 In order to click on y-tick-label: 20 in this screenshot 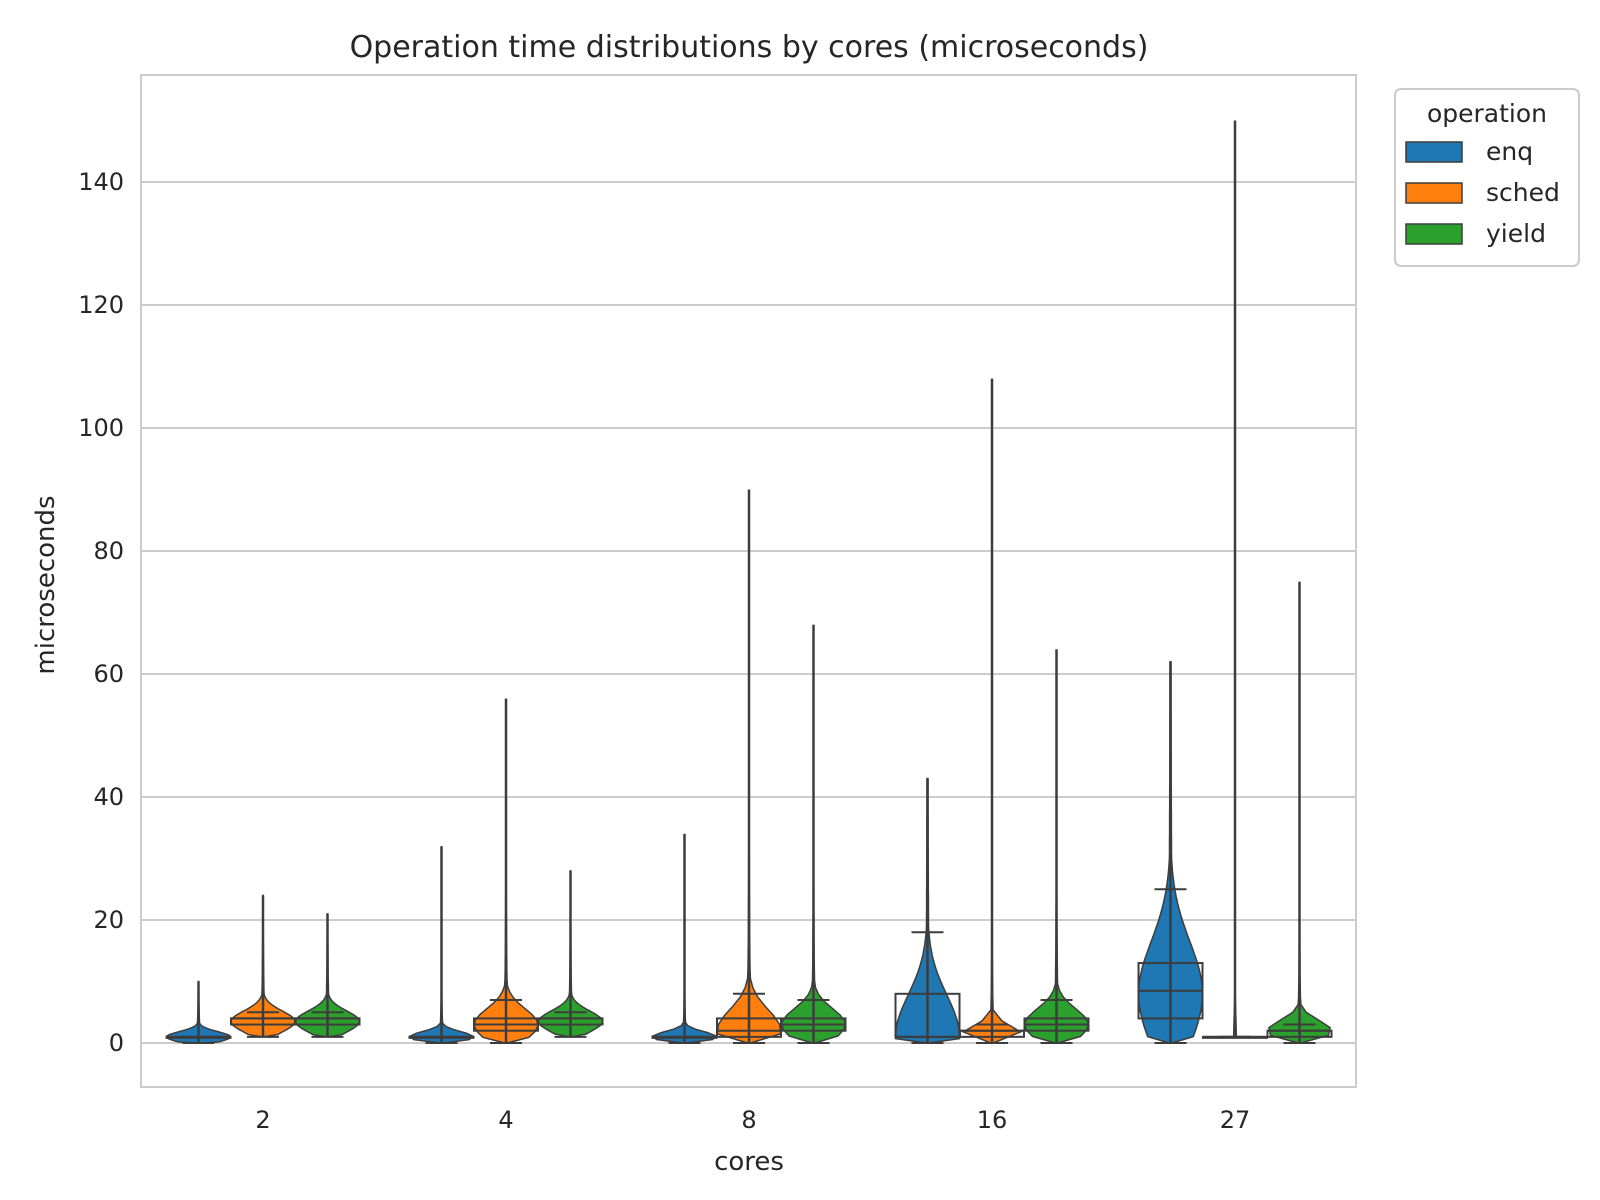, I will do `click(108, 920)`.